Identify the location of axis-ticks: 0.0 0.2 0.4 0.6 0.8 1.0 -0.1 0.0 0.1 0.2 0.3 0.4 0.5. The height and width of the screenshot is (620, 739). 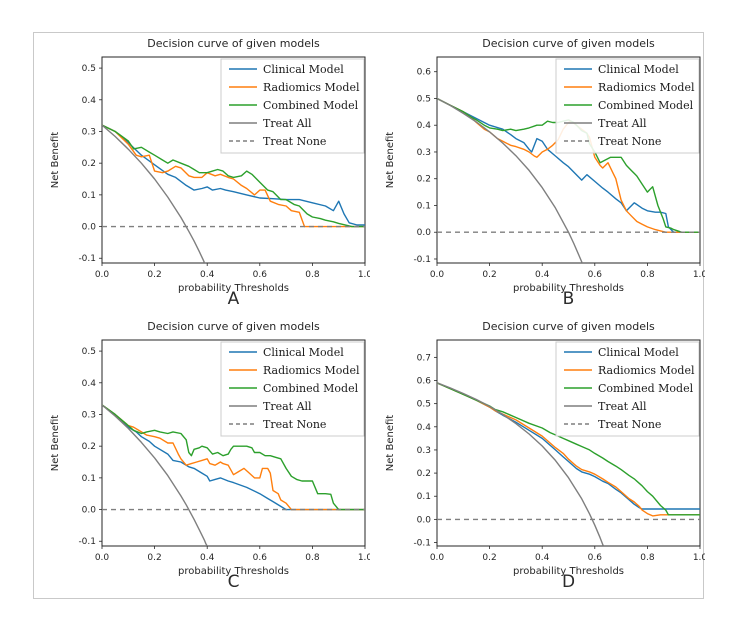
(224, 172).